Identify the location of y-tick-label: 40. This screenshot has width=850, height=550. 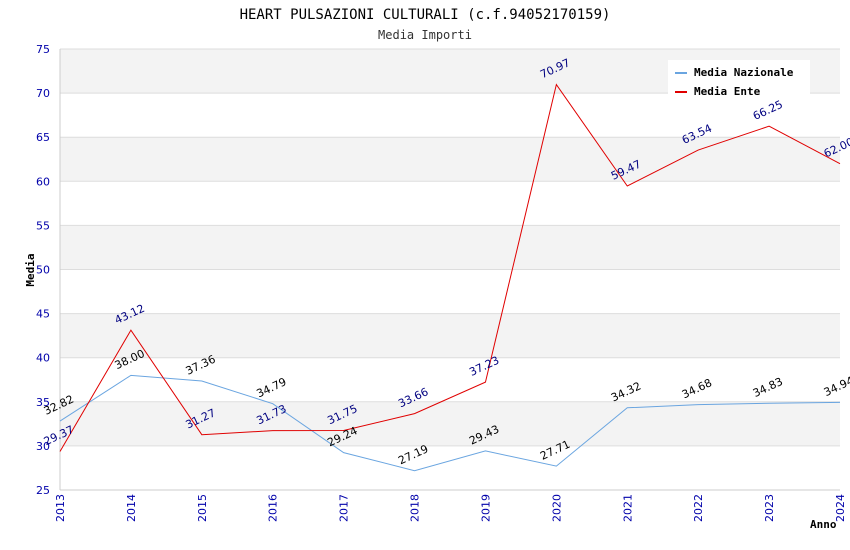
(43, 358).